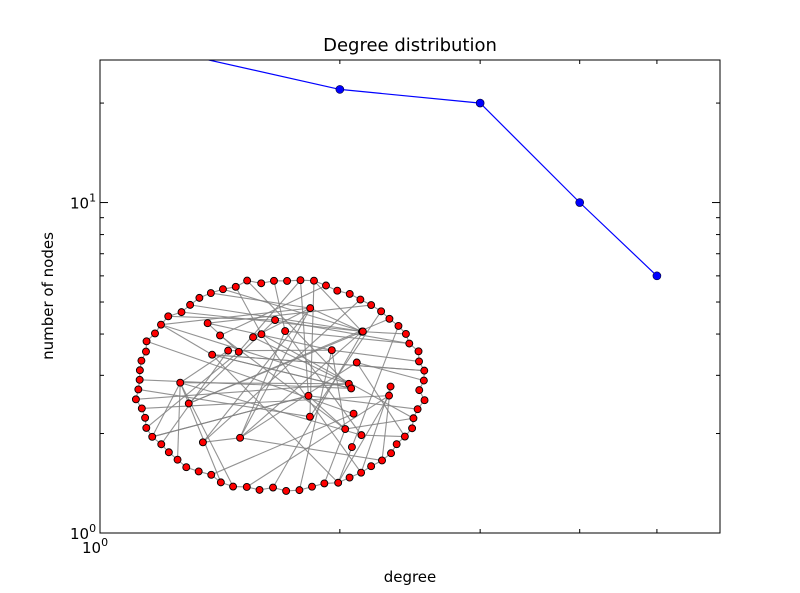  I want to click on tick-labels: 10⁰ 10¹ 10⁰, so click(89, 374).